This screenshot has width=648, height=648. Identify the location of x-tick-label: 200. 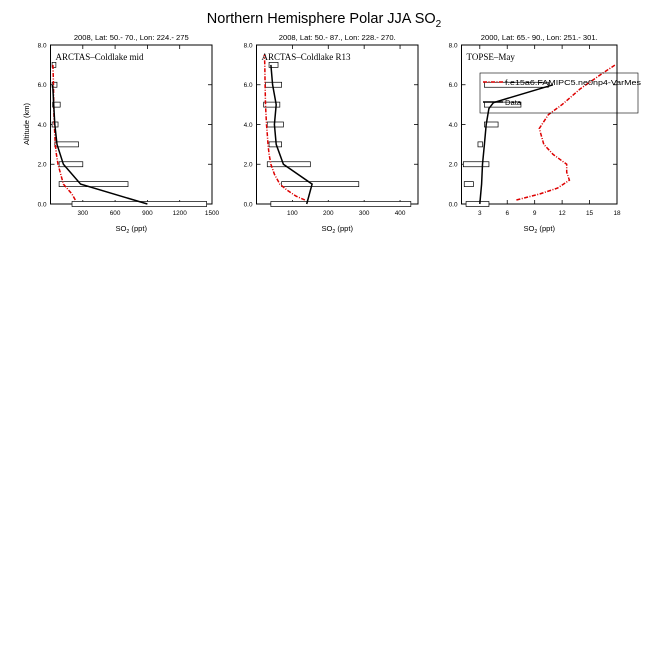
(328, 213).